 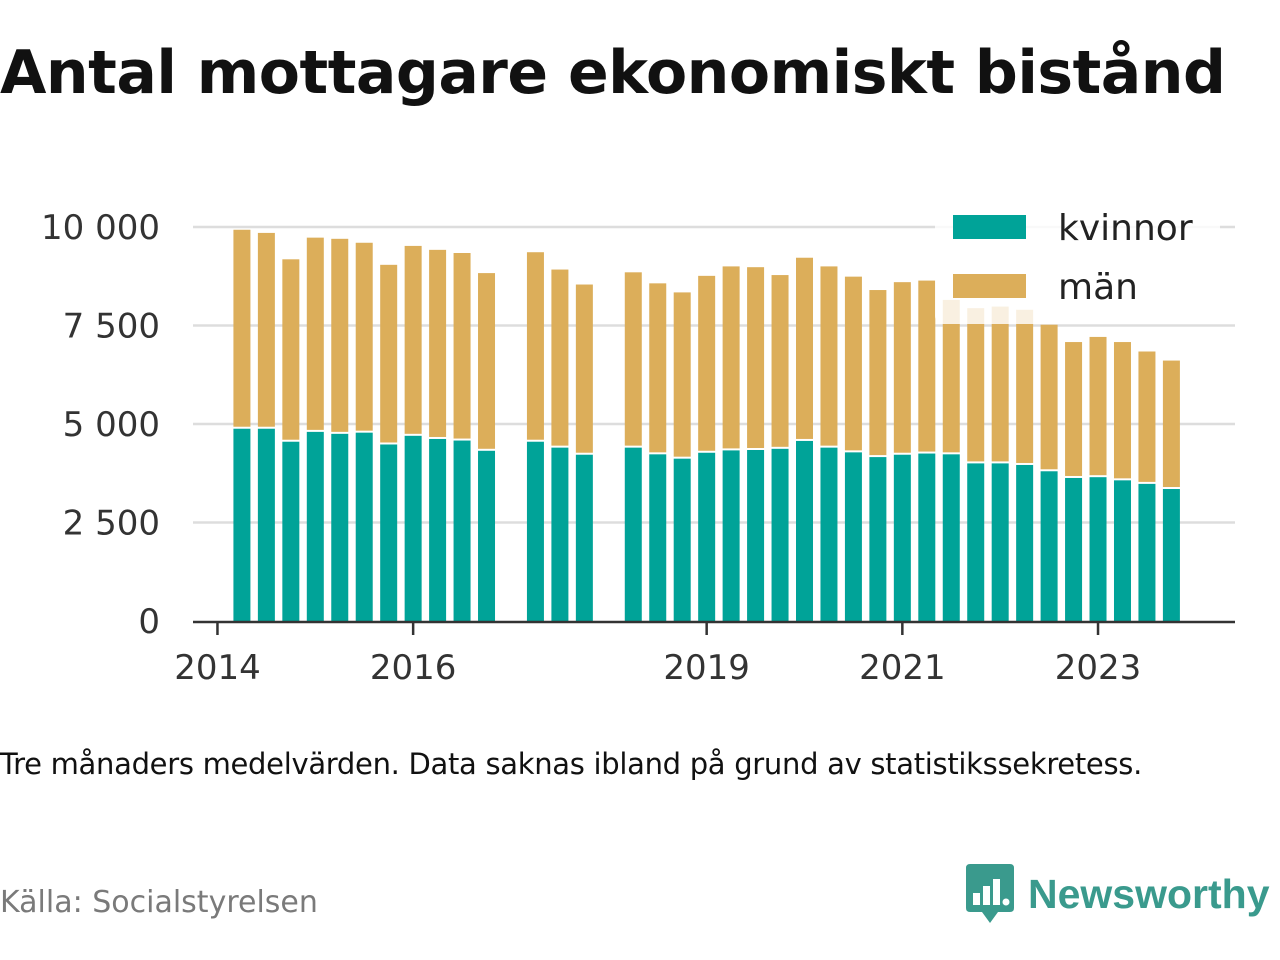 What do you see at coordinates (613, 73) in the screenshot?
I see `chart-title: Antal mottagare ekonomiskt bistånd` at bounding box center [613, 73].